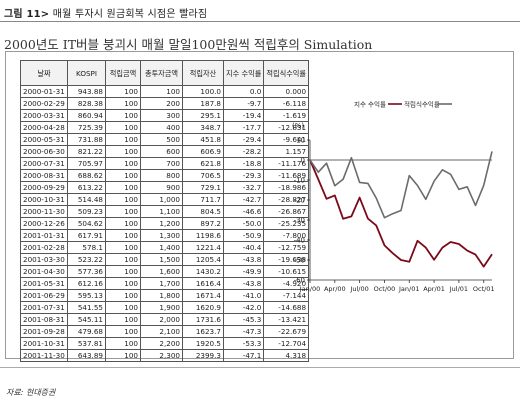  What do you see at coordinates (161, 307) in the screenshot?
I see `table-cell: 1,900` at bounding box center [161, 307].